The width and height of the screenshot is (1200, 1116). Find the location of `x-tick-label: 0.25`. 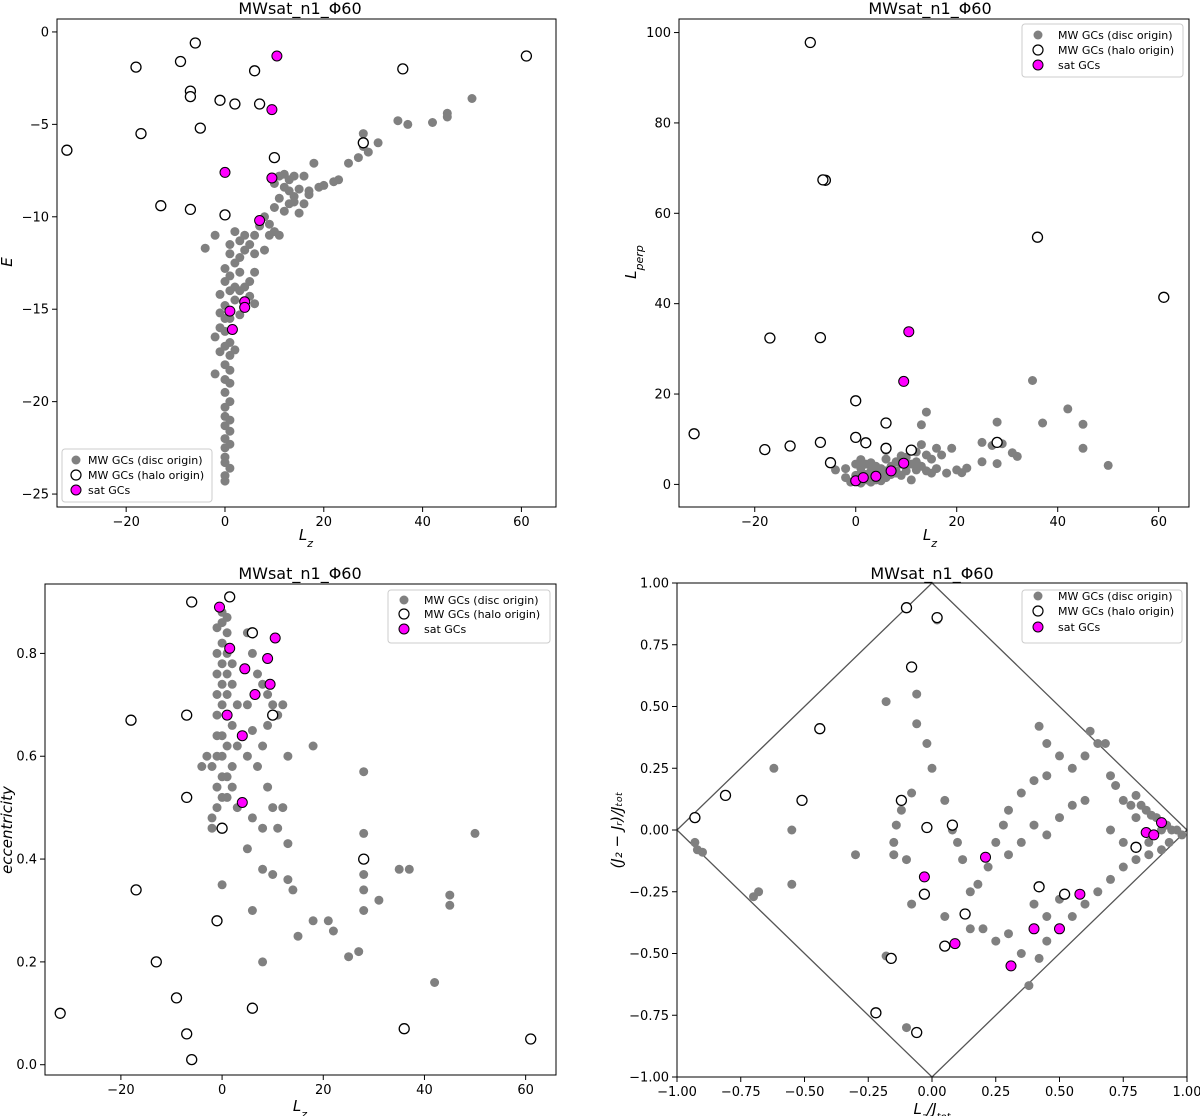

x-tick-label: 0.25 is located at coordinates (995, 1092).